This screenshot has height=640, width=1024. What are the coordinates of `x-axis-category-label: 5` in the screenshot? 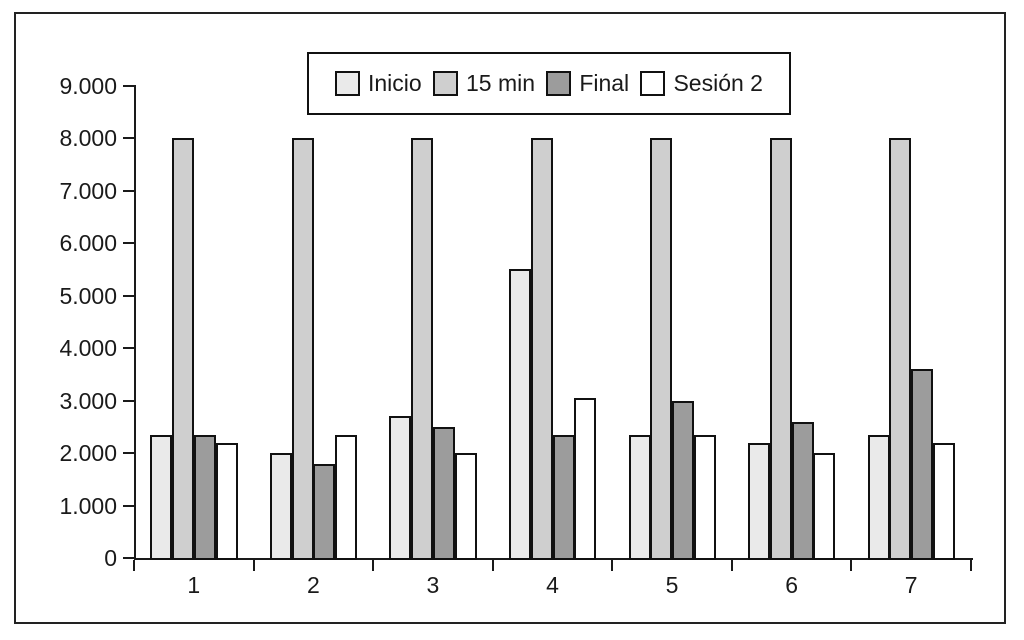 It's located at (672, 585).